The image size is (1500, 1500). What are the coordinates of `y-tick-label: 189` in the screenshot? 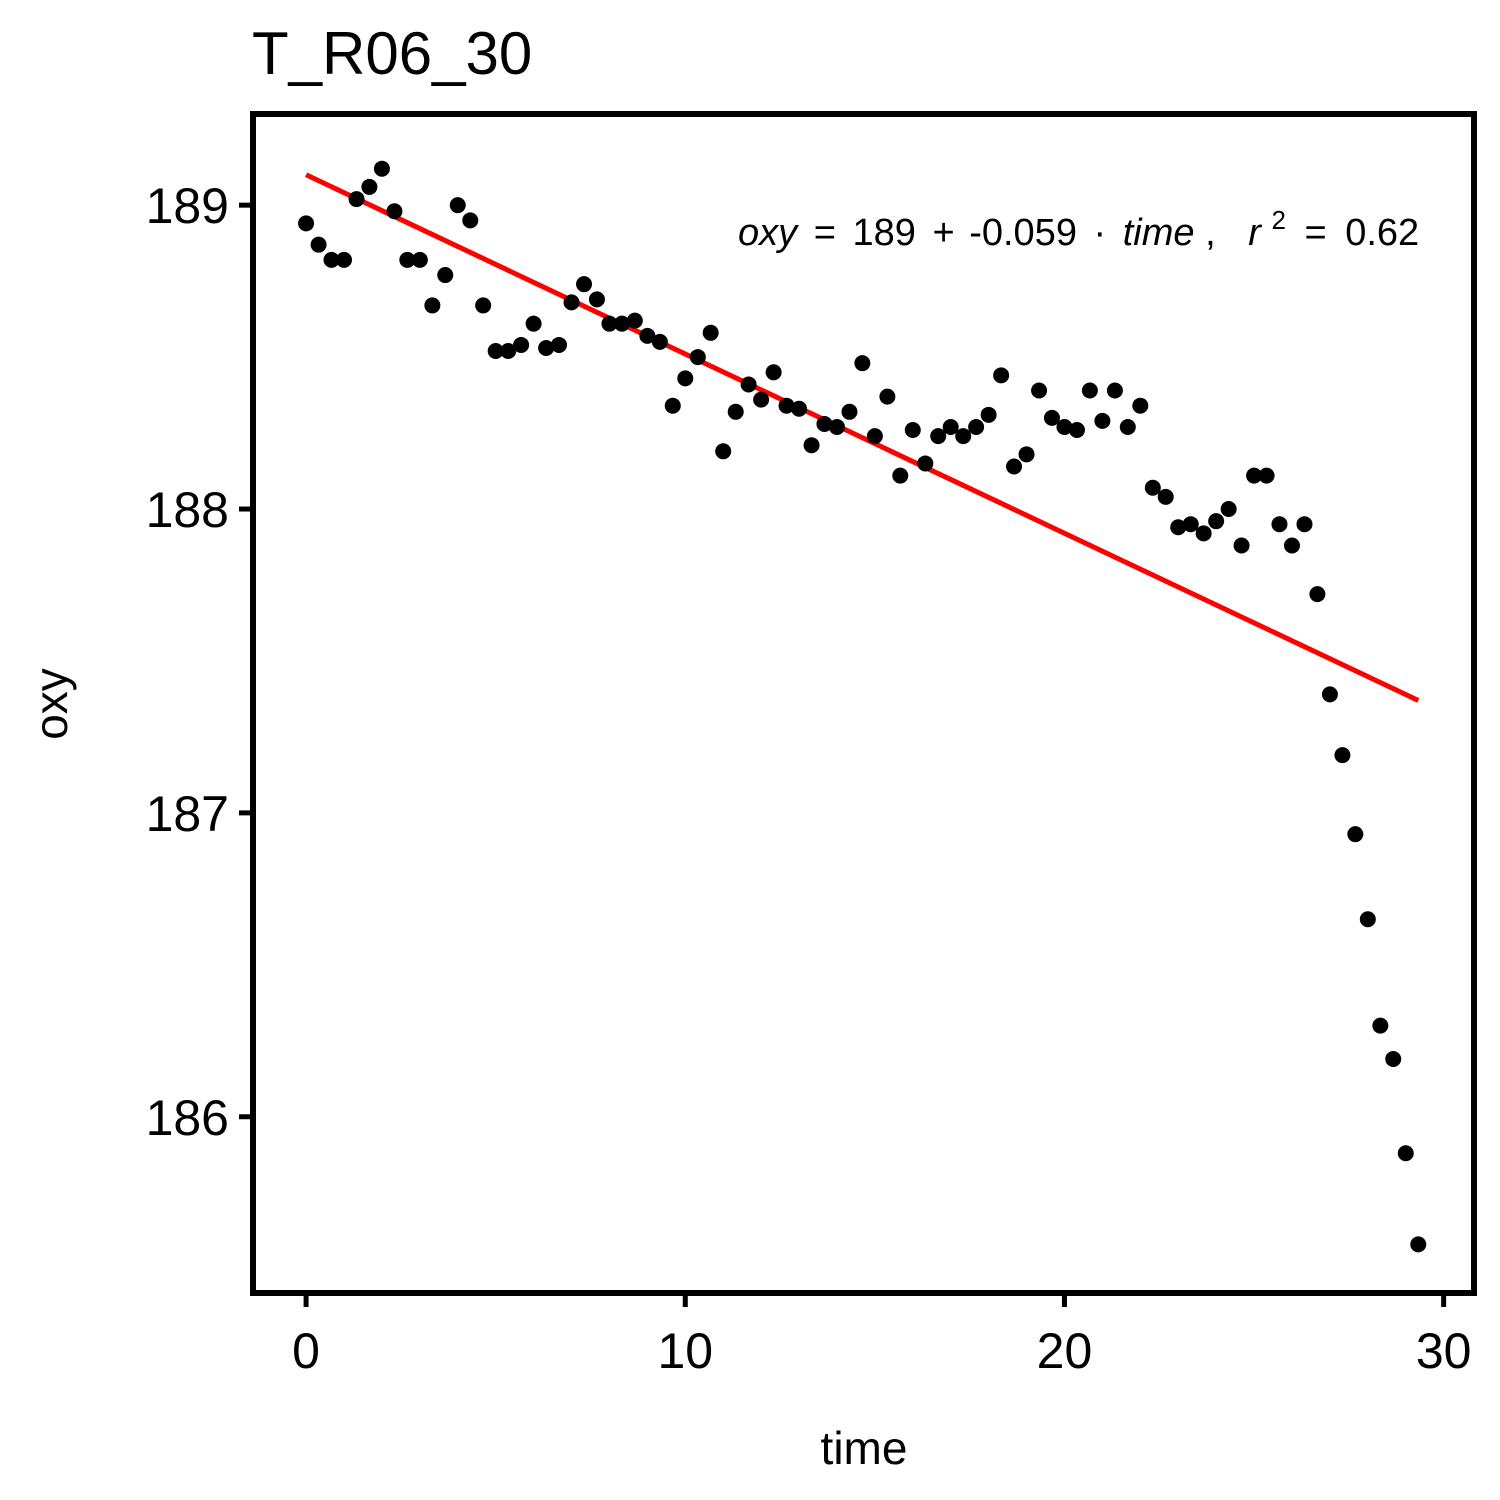 It's located at (187, 206).